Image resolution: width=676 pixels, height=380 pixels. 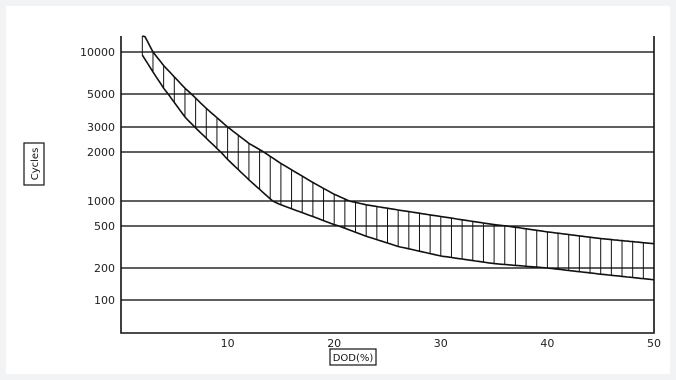 What do you see at coordinates (547, 343) in the screenshot?
I see `x-tick-label-40: 40` at bounding box center [547, 343].